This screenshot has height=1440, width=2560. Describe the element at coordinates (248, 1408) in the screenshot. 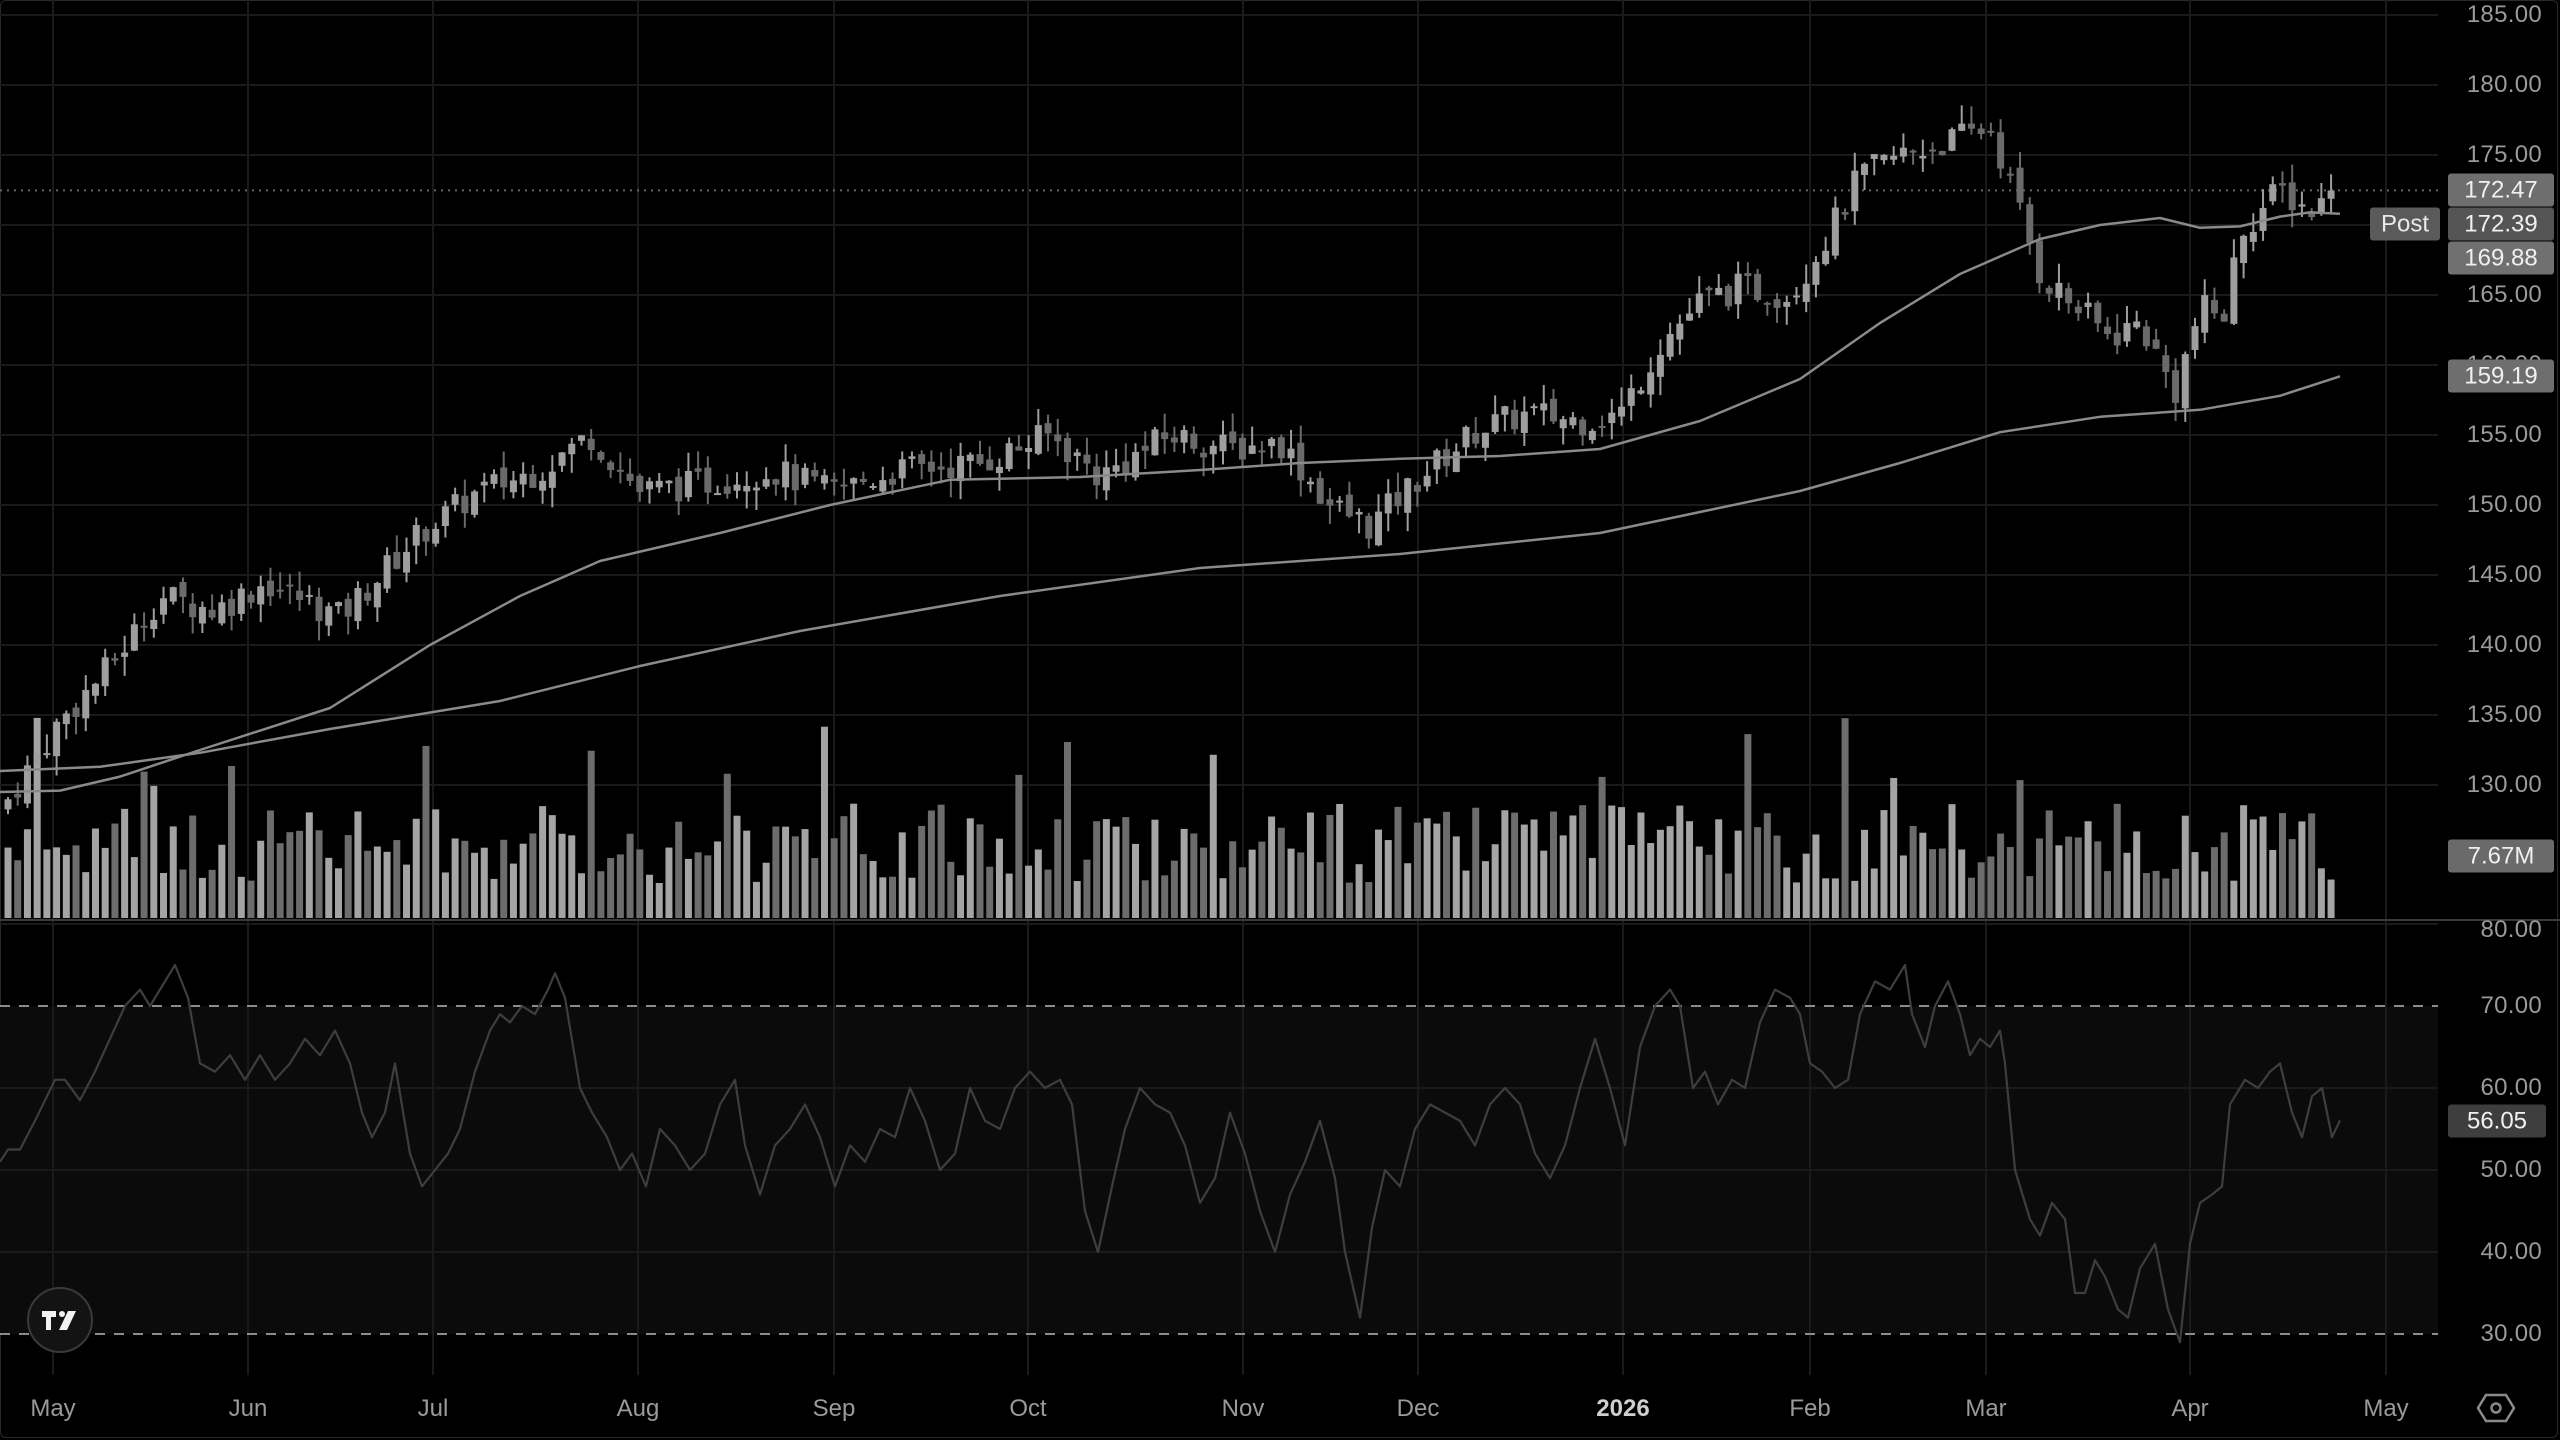

I see `time-axis-label: Jun` at that location.